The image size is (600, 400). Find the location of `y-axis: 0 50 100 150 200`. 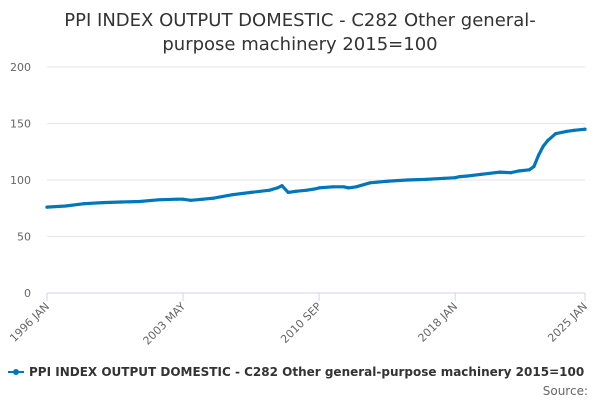

y-axis: 0 50 100 150 200 is located at coordinates (20, 180).